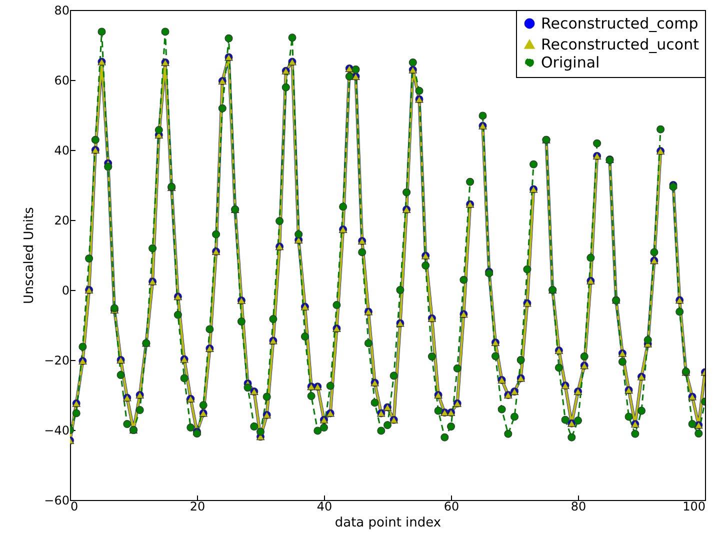 This screenshot has width=725, height=535. What do you see at coordinates (57, 361) in the screenshot?
I see `y-tick-label: −20` at bounding box center [57, 361].